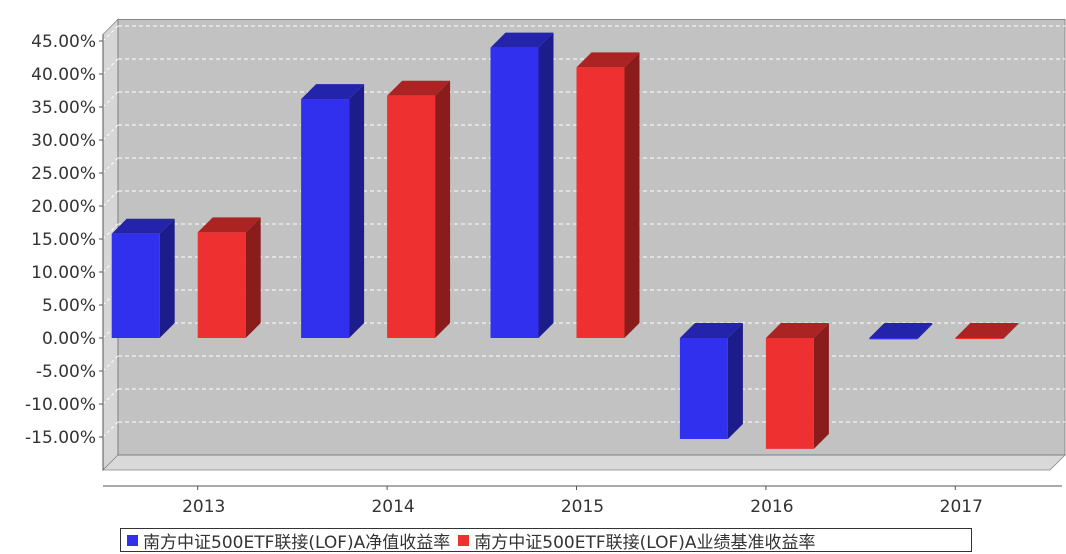 The height and width of the screenshot is (554, 1066). Describe the element at coordinates (132, 540) in the screenshot. I see `legend-swatch-nav-return` at that location.